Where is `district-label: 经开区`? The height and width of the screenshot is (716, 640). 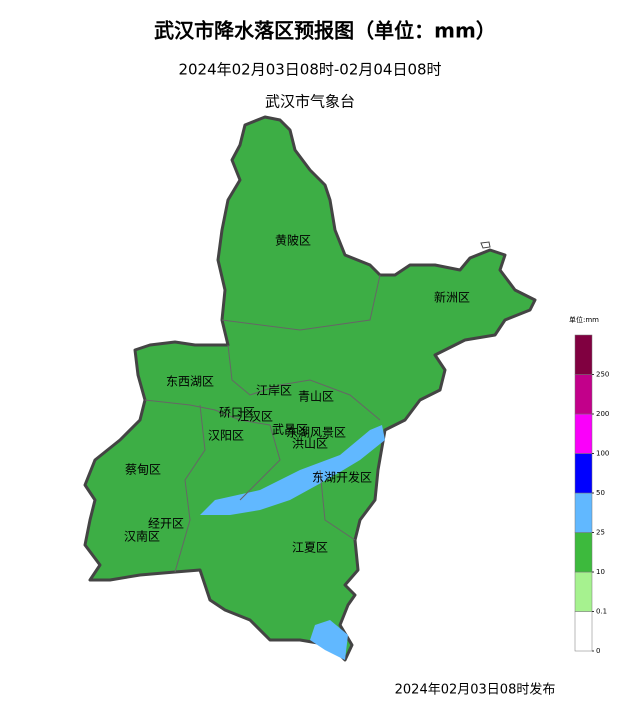
district-label: 经开区 is located at coordinates (166, 524).